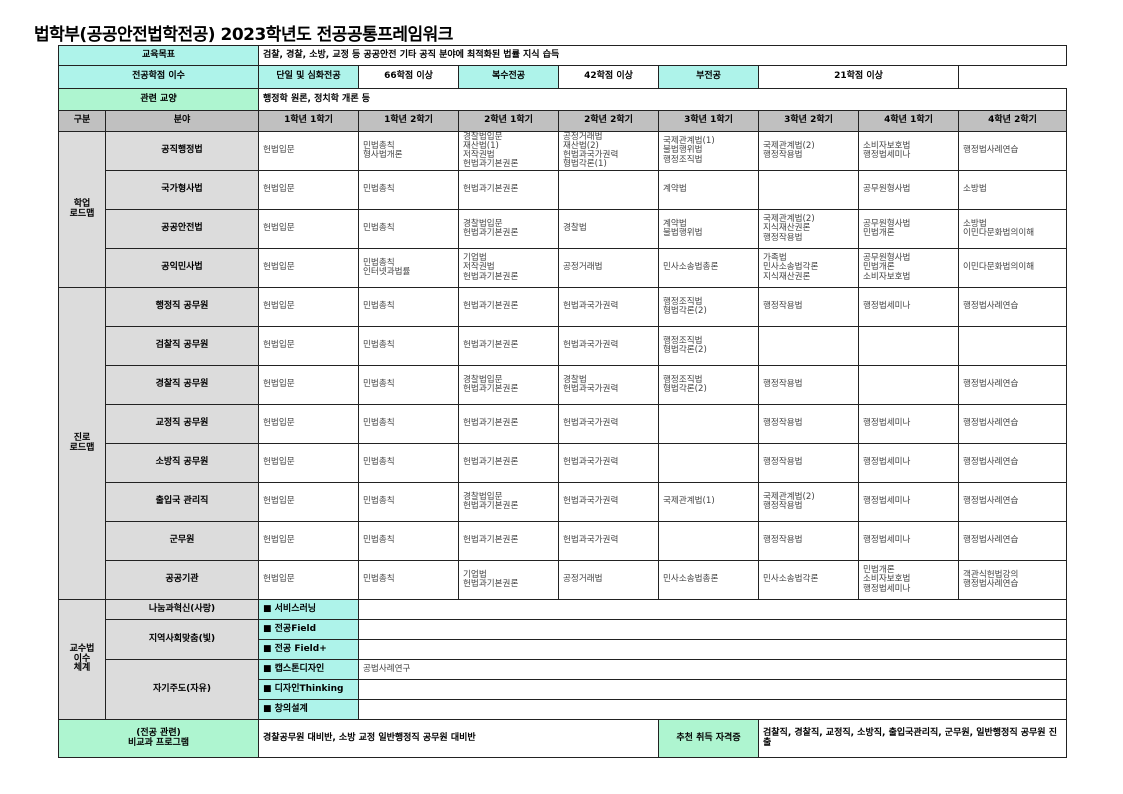  What do you see at coordinates (708, 151) in the screenshot?
I see `course-cell: 국제관계법(1) 불법행위법 행정조직법` at bounding box center [708, 151].